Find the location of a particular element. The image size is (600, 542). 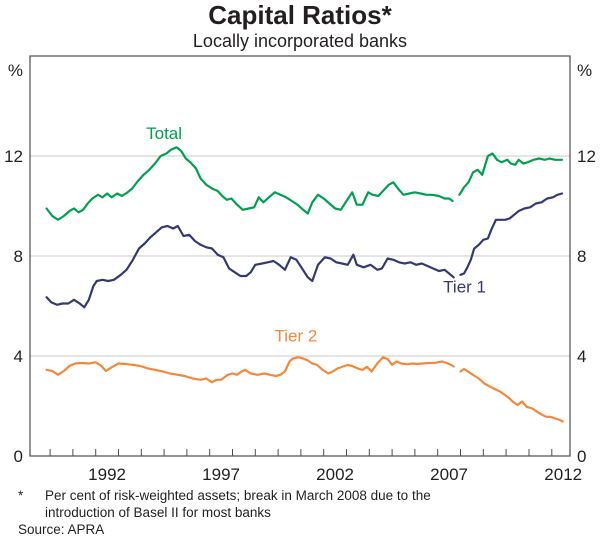

x-axis-label-1992: 1992 is located at coordinates (107, 474).